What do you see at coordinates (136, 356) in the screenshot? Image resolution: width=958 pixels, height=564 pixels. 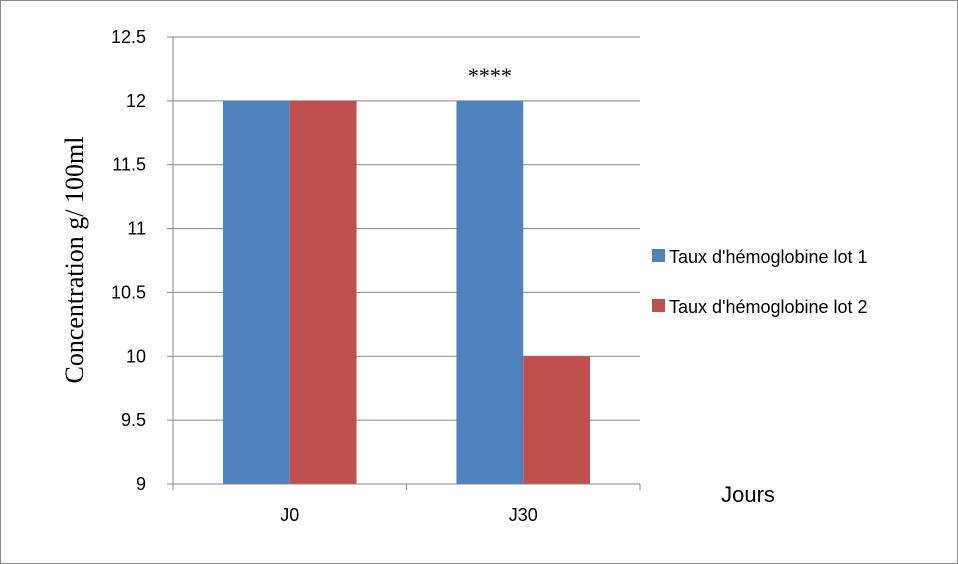 I see `y-tick-label: 10` at bounding box center [136, 356].